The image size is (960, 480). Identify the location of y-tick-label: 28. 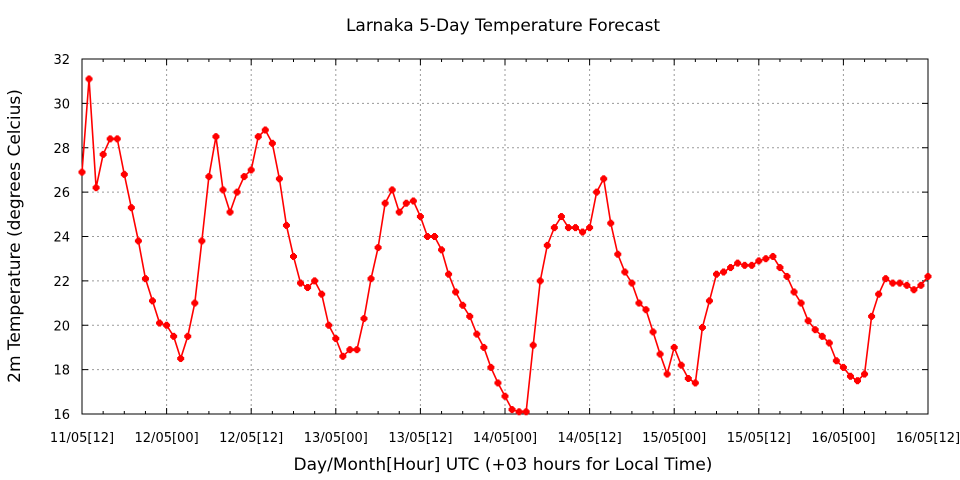
(61, 149).